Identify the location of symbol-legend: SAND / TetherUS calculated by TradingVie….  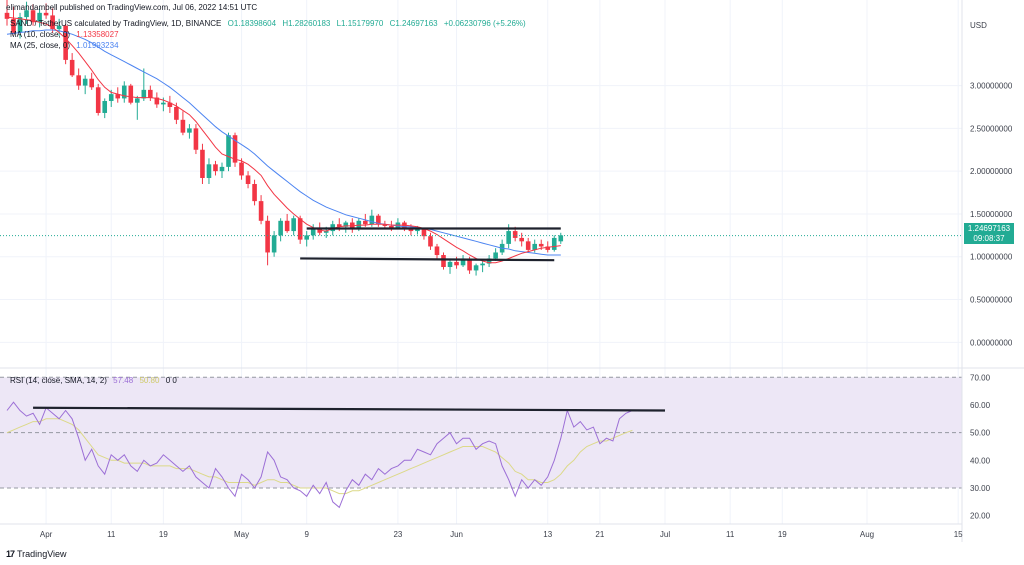
(268, 23).